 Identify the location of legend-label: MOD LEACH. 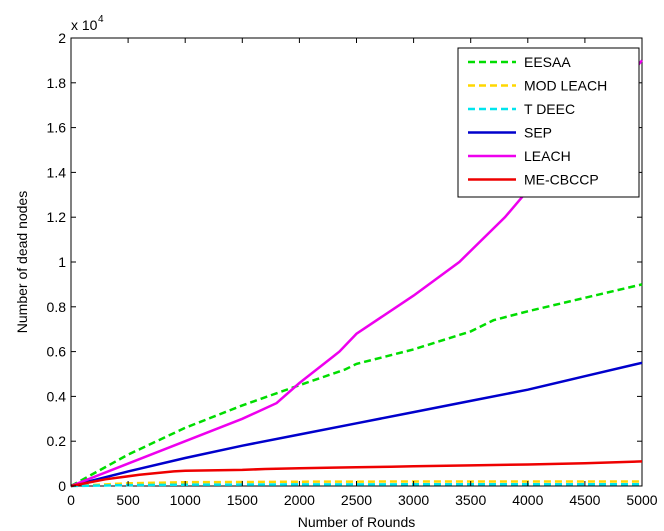
(565, 86).